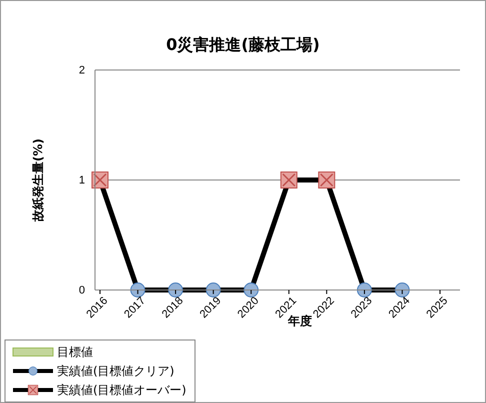 The width and height of the screenshot is (486, 403). Describe the element at coordinates (38, 180) in the screenshot. I see `y-axis-title: 故紙発生量(%)` at that location.